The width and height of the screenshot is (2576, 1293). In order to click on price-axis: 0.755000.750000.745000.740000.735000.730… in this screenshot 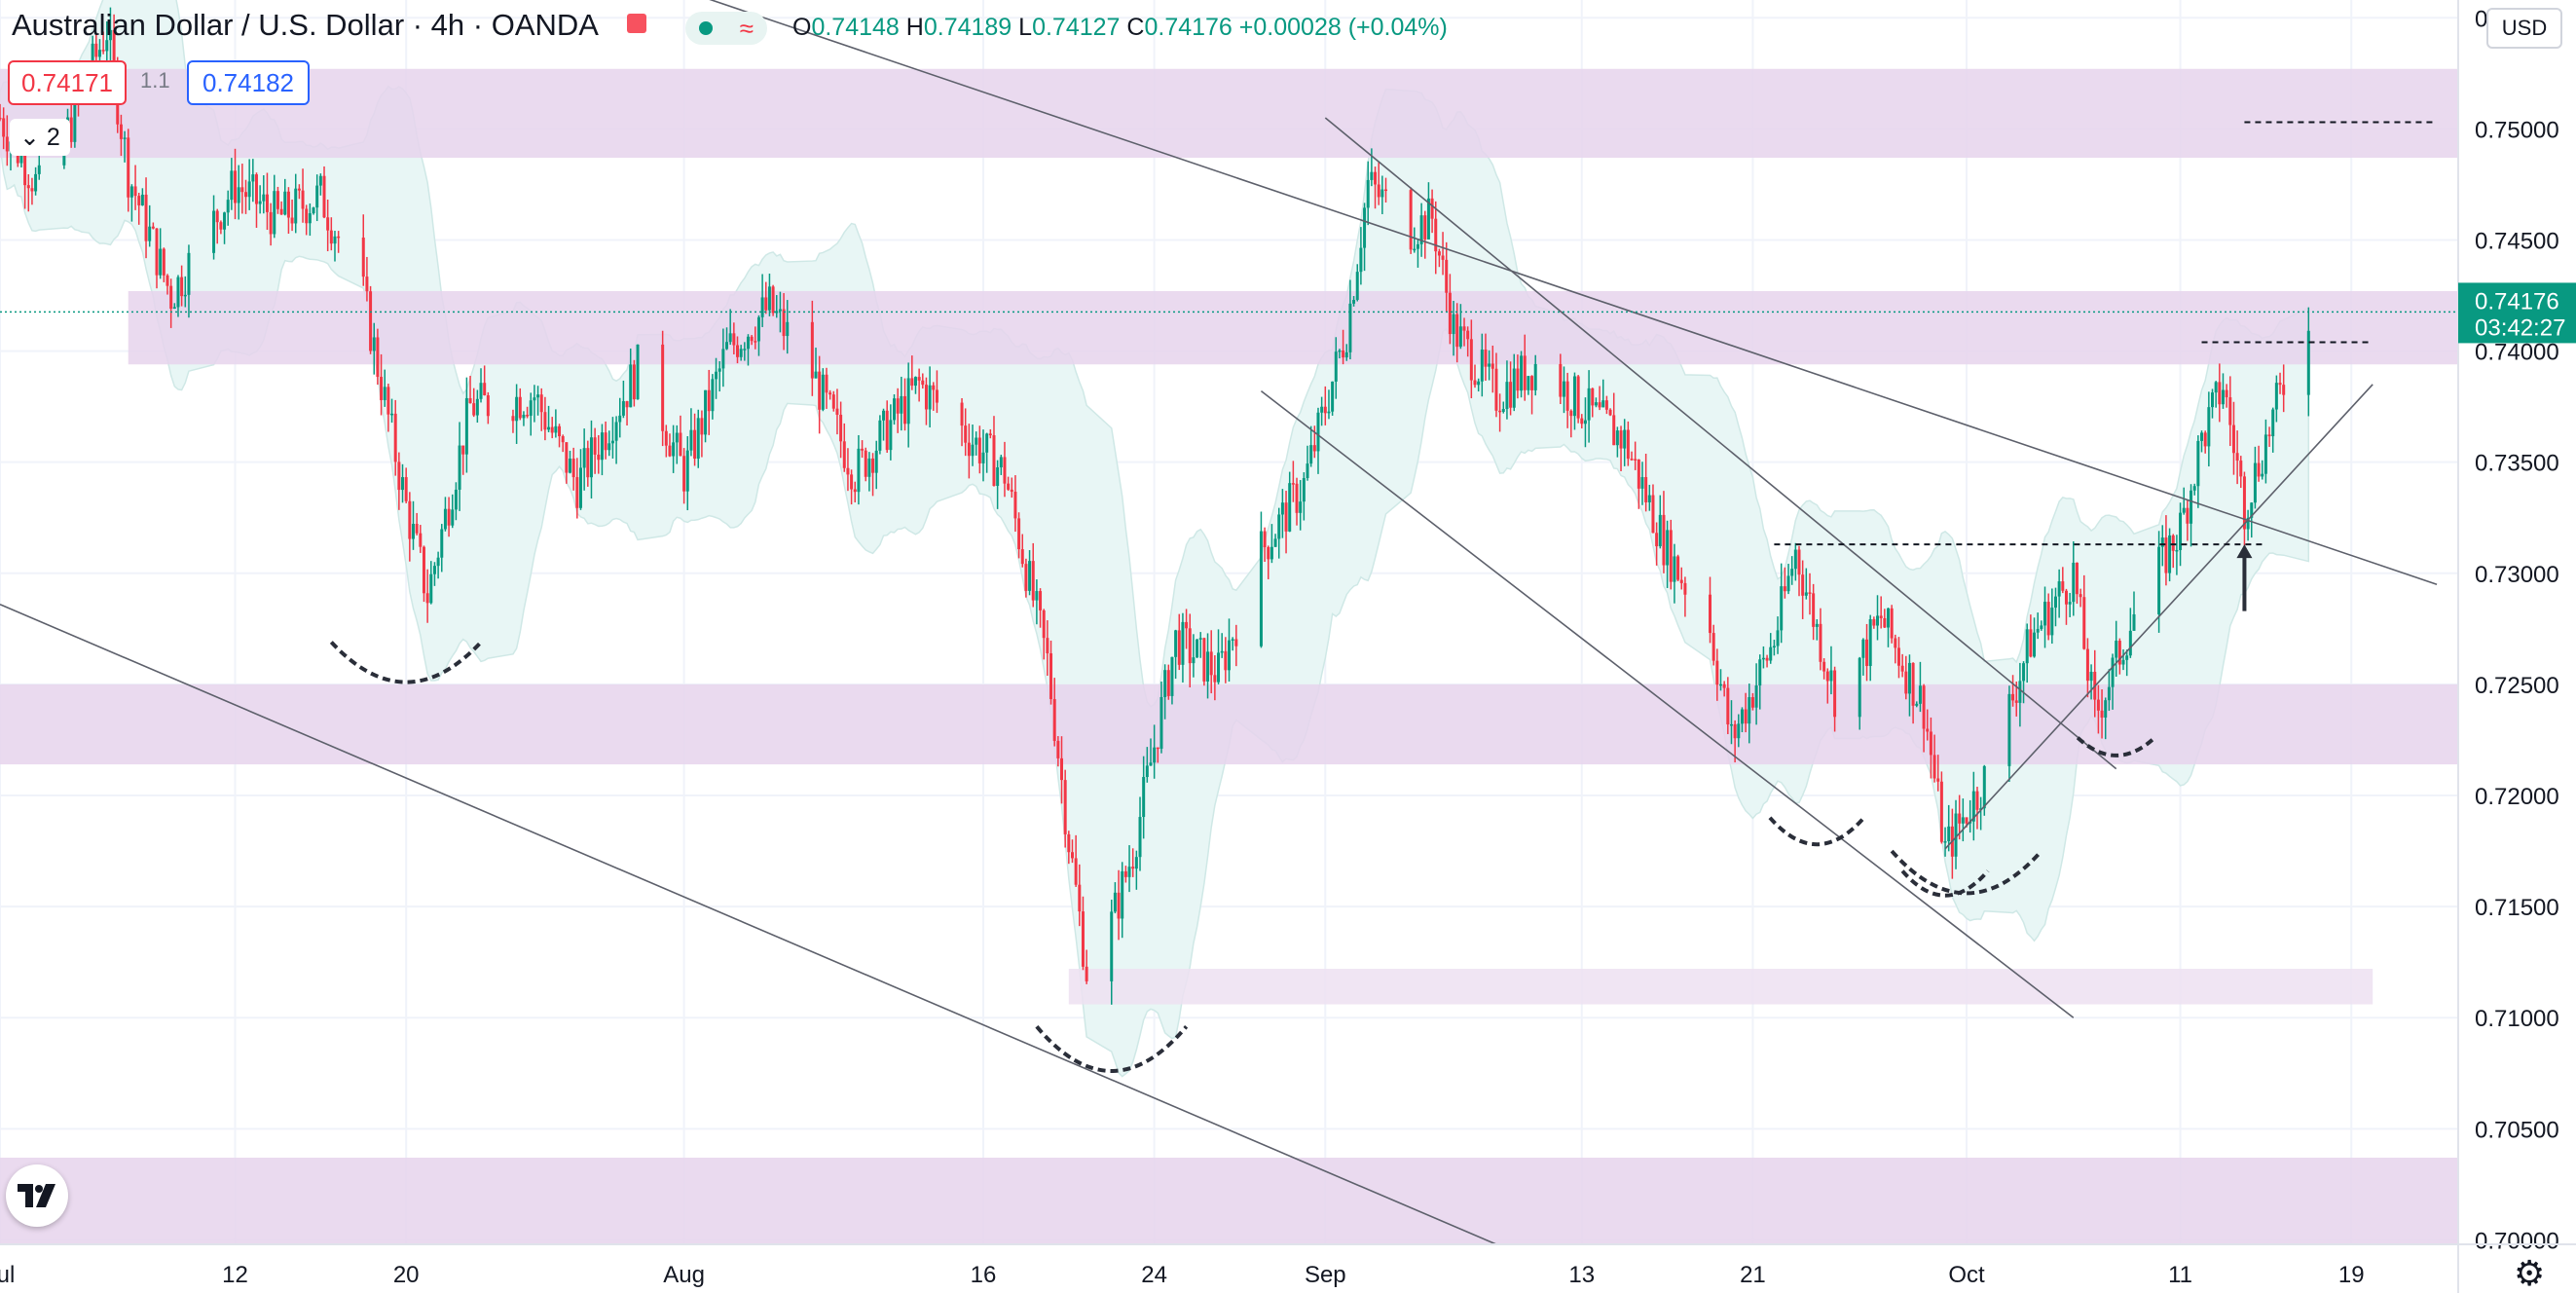, I will do `click(2516, 647)`.